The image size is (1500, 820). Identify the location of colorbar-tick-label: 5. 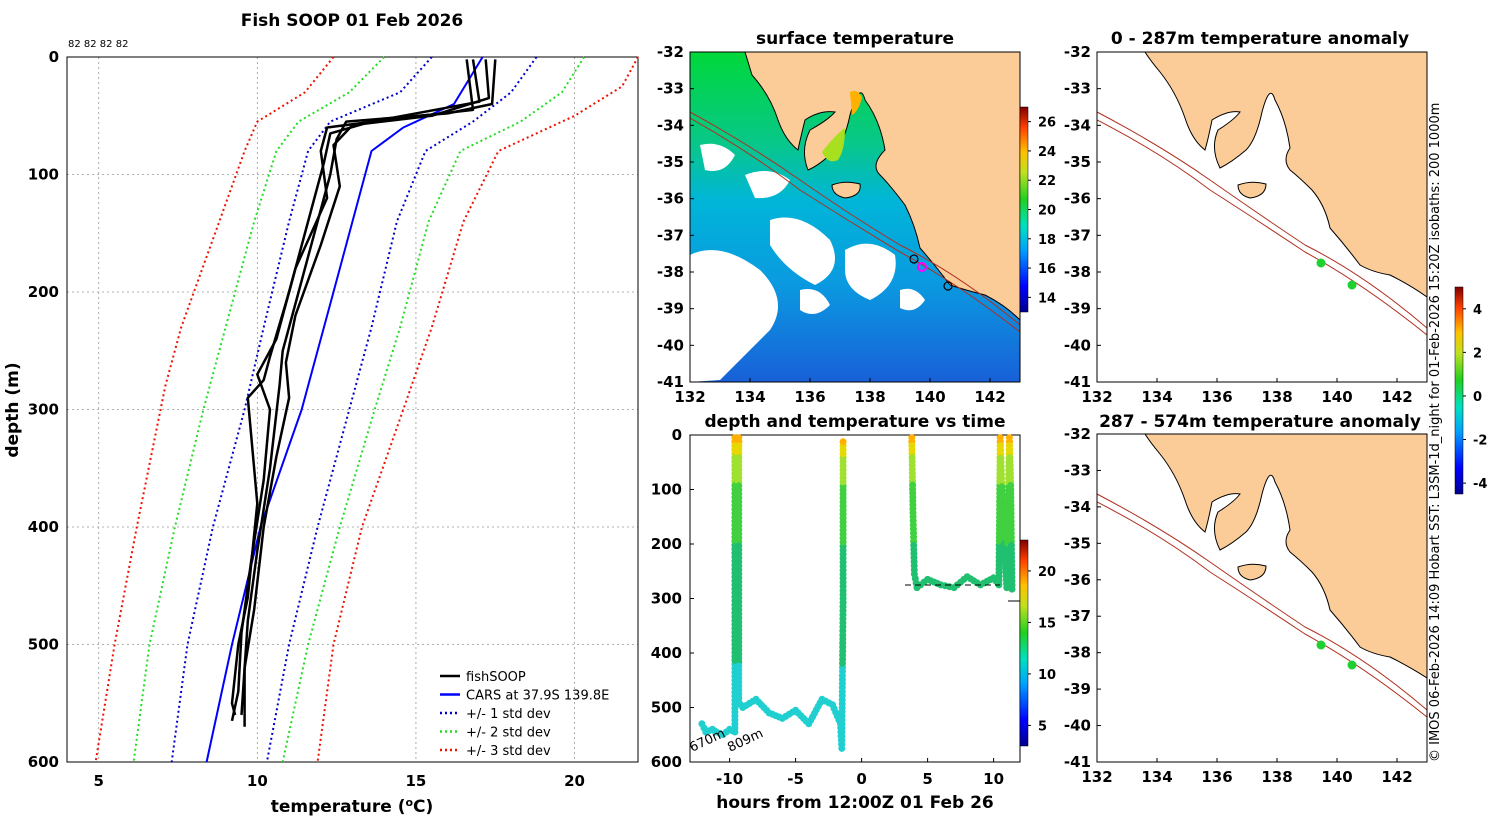
(1042, 726).